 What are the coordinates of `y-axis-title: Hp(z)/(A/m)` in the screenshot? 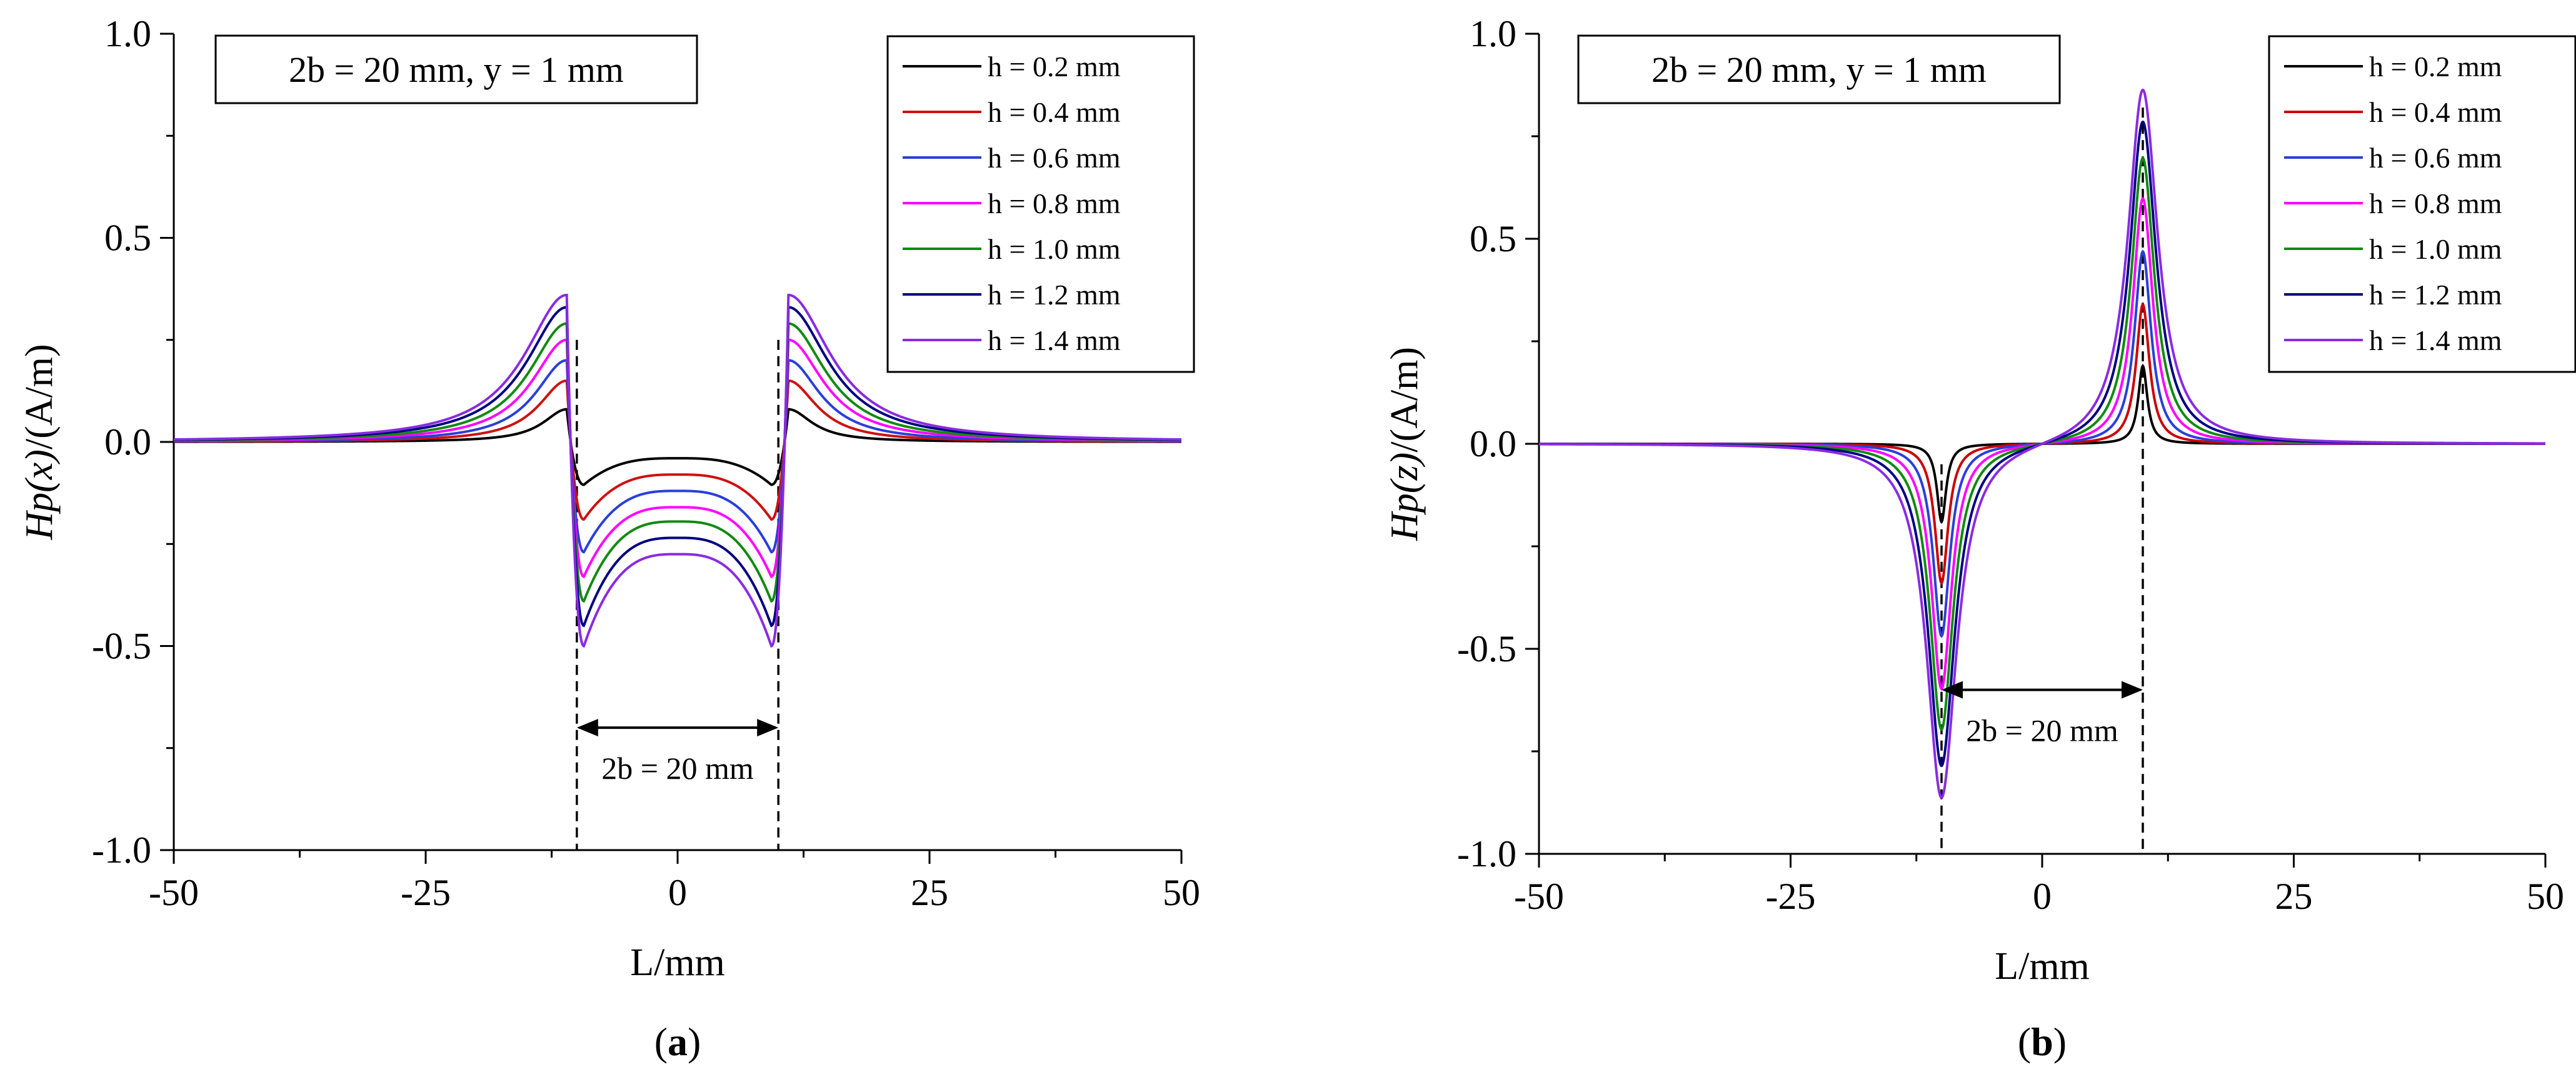 It's located at (1404, 444).